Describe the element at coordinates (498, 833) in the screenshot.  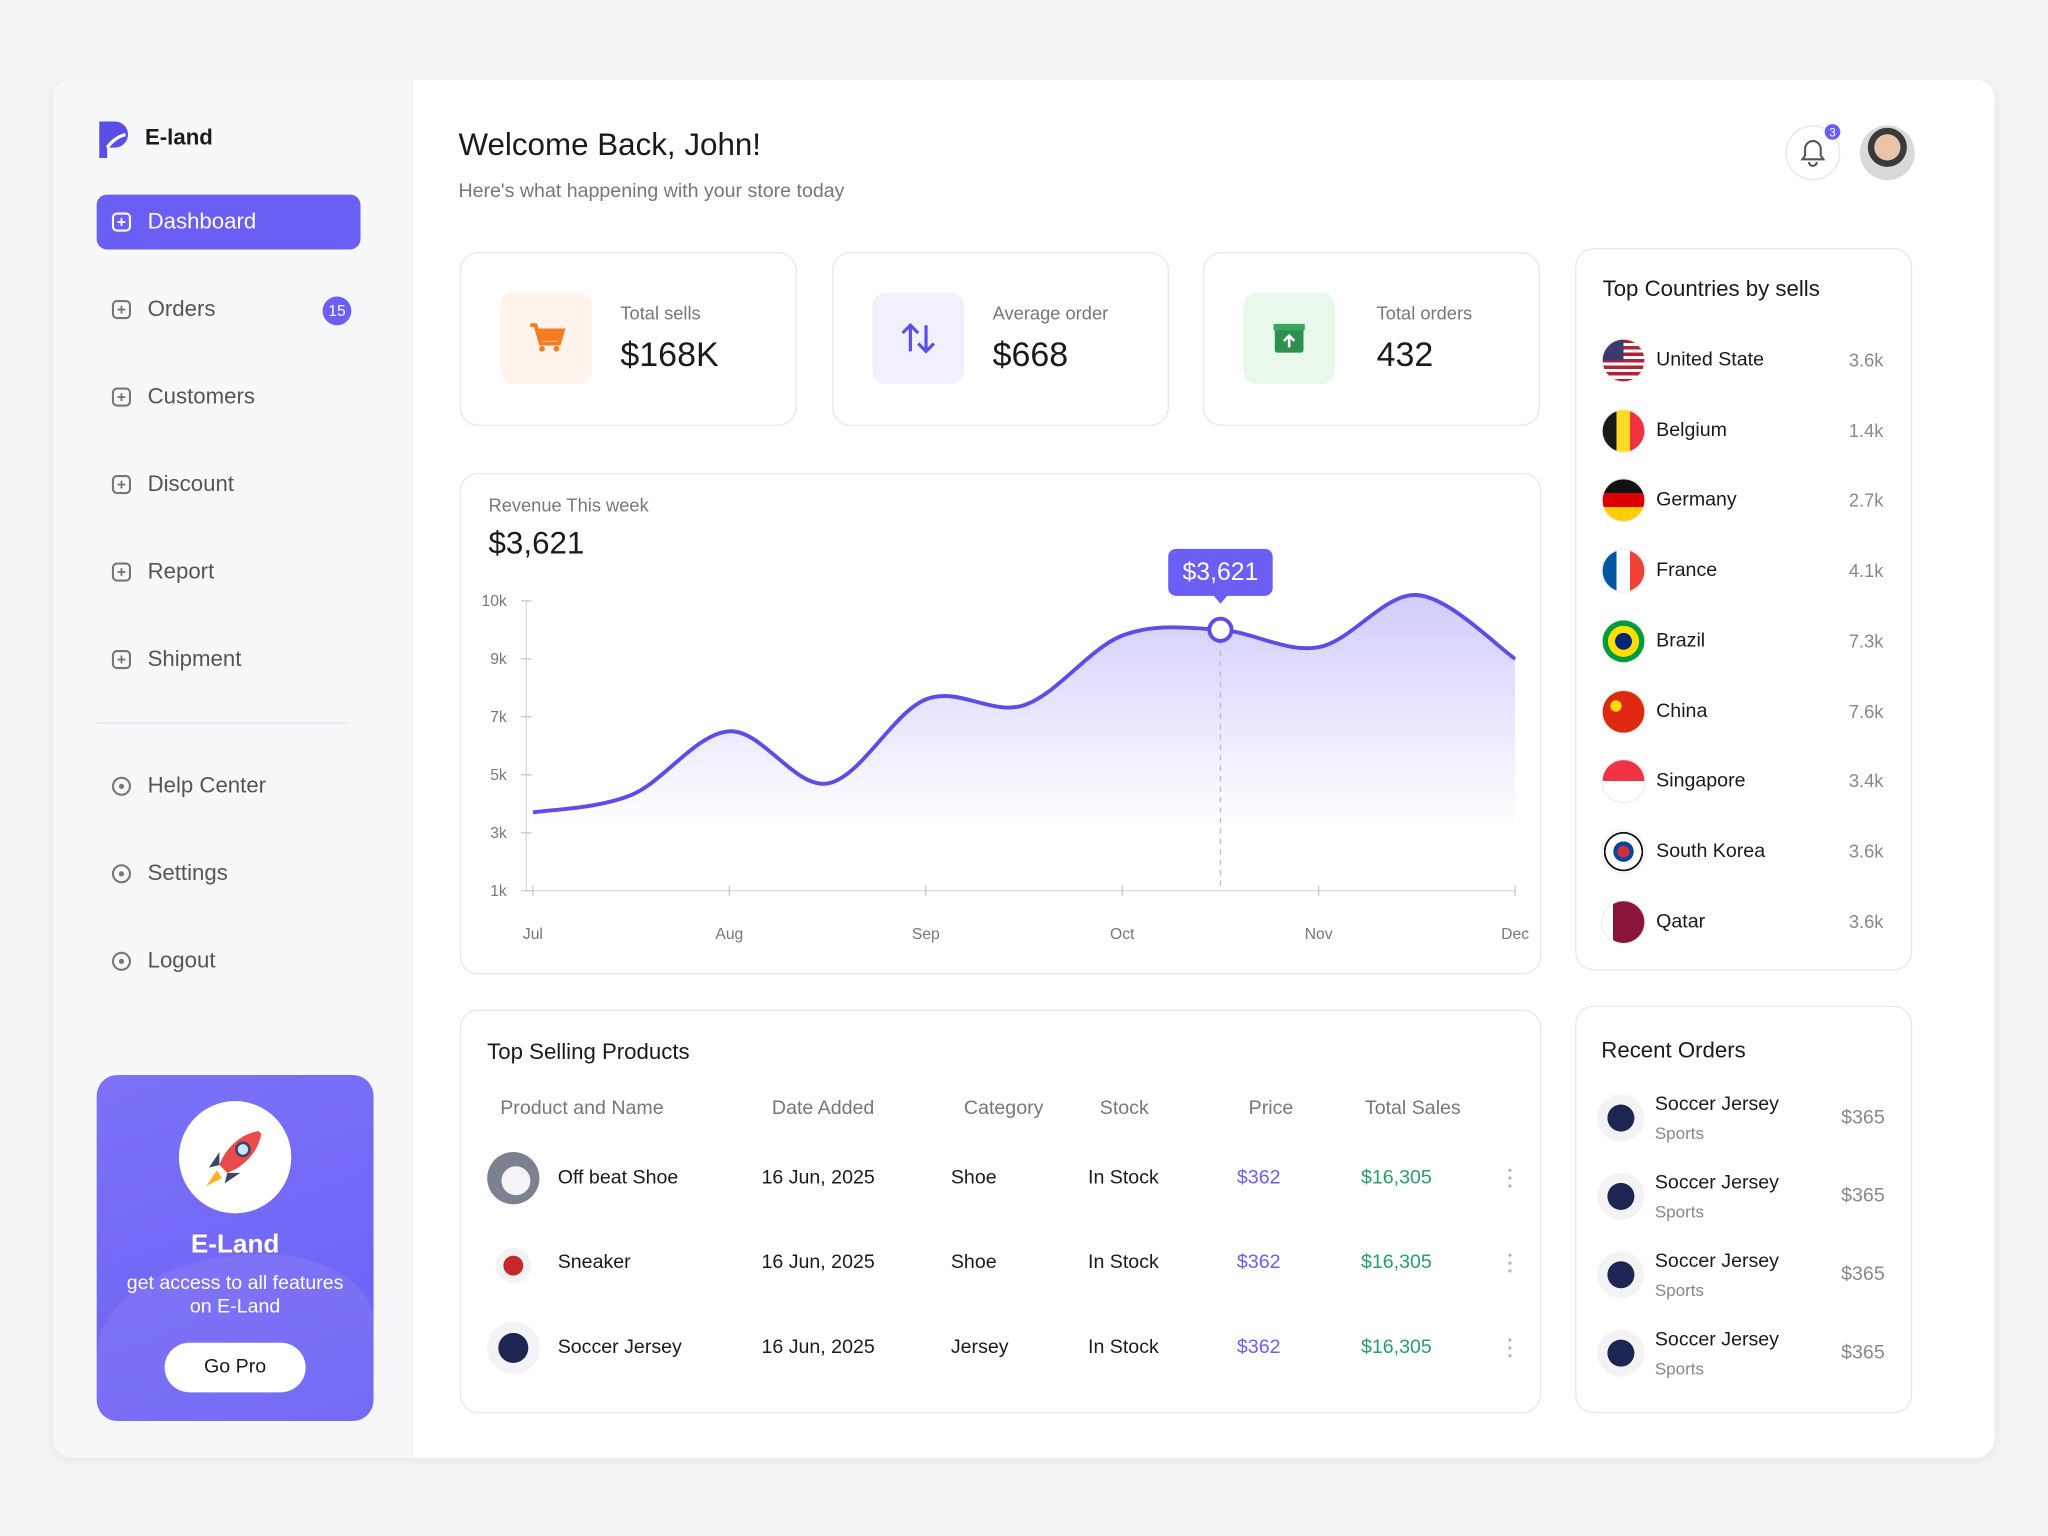
I see `y-tick-label: 3k` at that location.